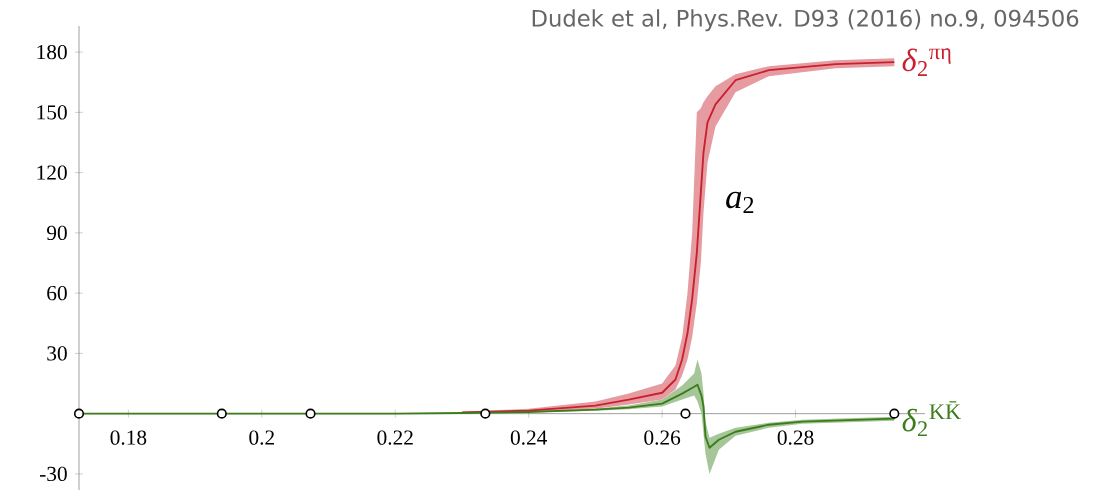  What do you see at coordinates (261, 437) in the screenshot?
I see `x-tick-label: 0.2` at bounding box center [261, 437].